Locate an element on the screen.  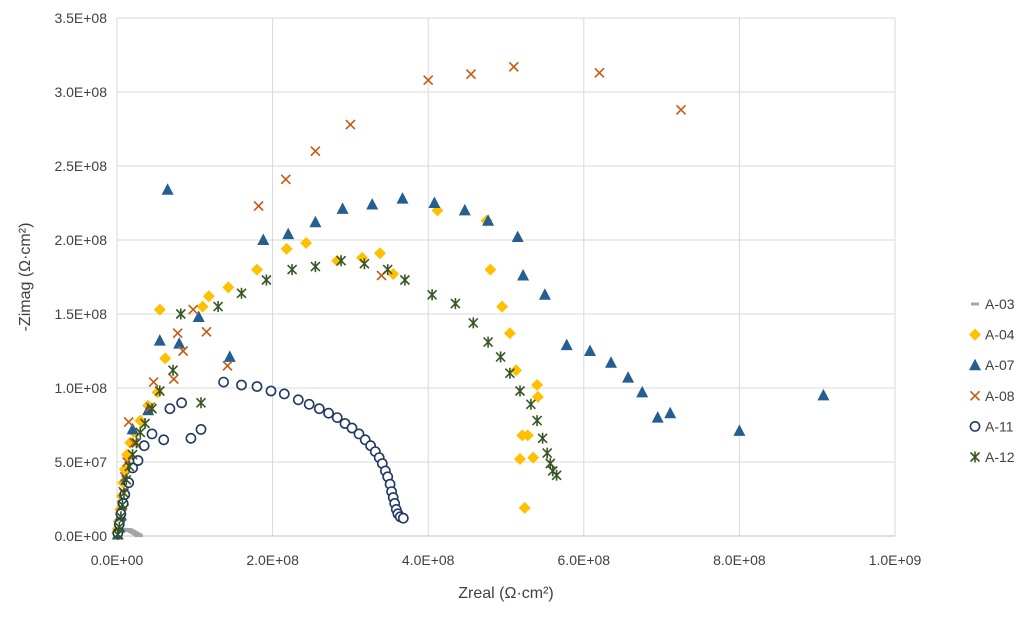
legend-item: A-03 is located at coordinates (993, 304).